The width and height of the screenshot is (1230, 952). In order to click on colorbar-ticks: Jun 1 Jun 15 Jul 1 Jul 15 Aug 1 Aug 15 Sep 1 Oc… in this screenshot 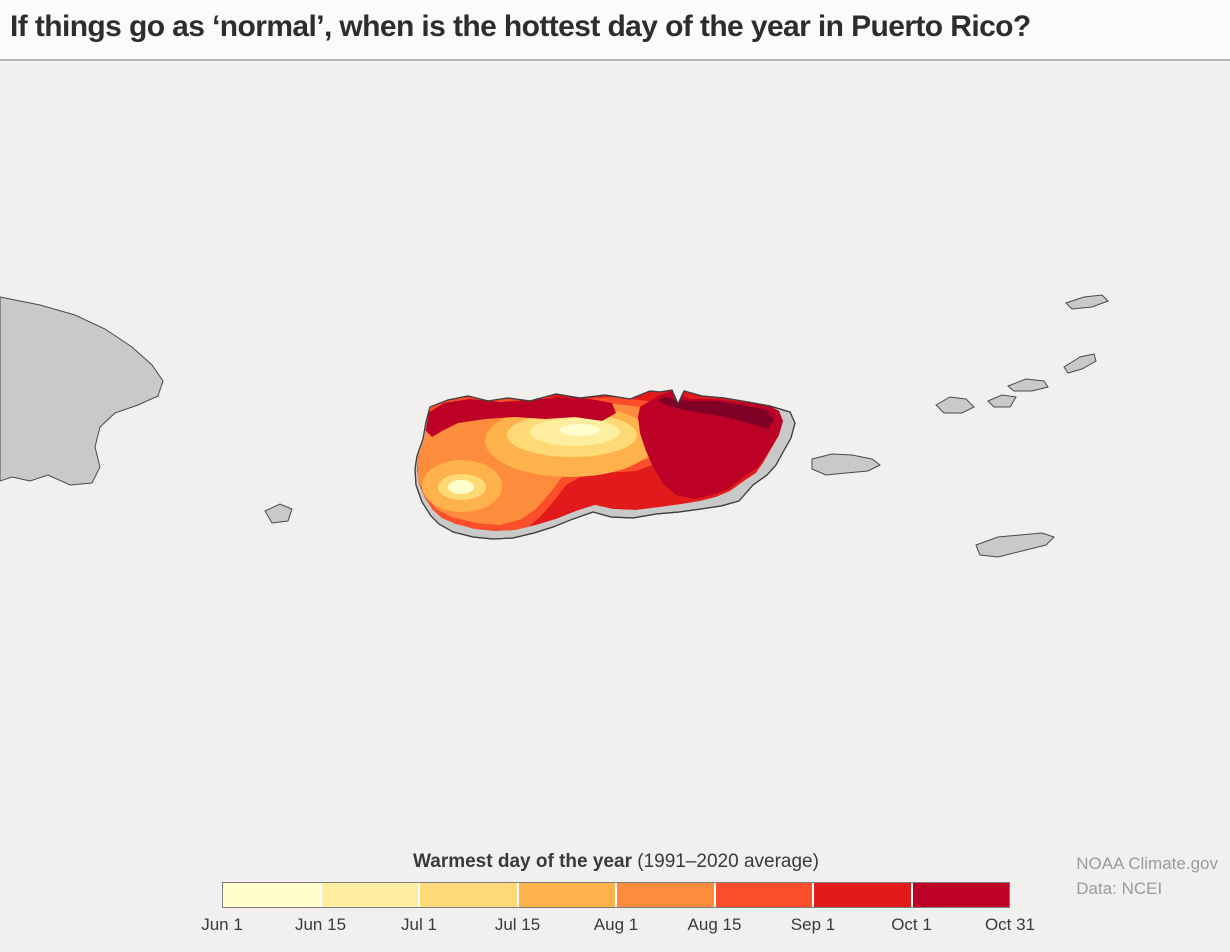, I will do `click(618, 926)`.